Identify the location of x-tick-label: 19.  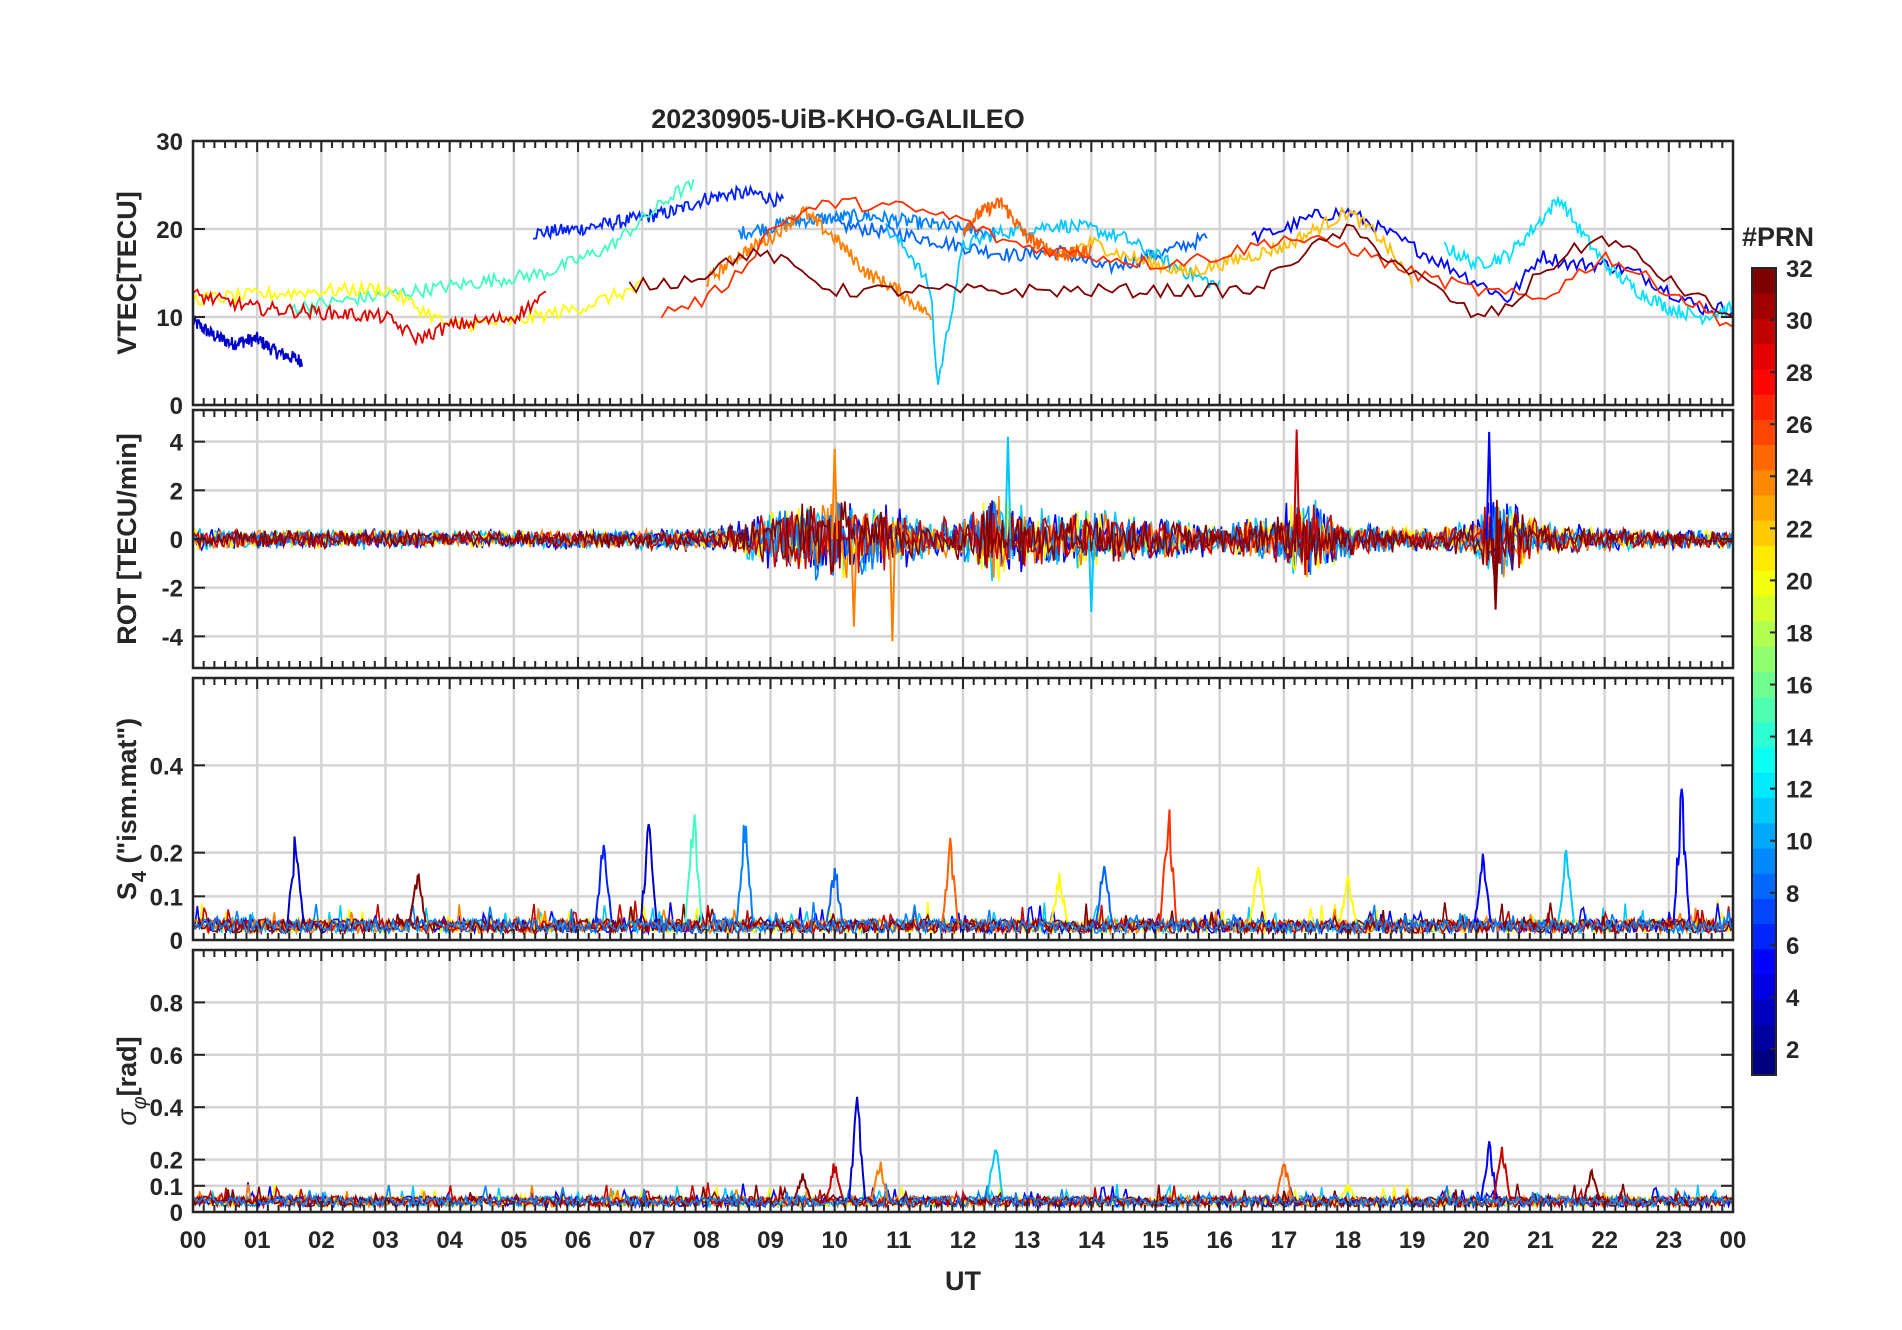
(1412, 1240).